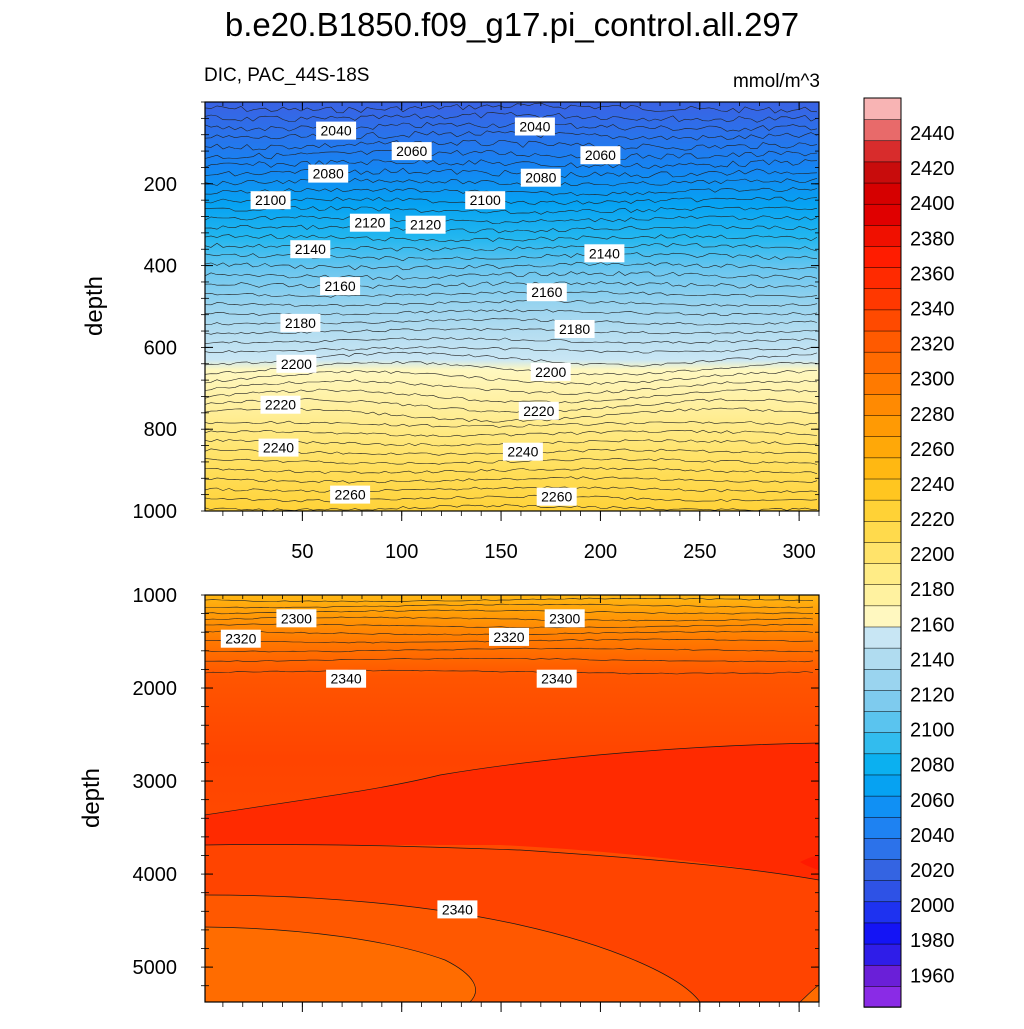  I want to click on contour-label-text: 2220, so click(280, 405).